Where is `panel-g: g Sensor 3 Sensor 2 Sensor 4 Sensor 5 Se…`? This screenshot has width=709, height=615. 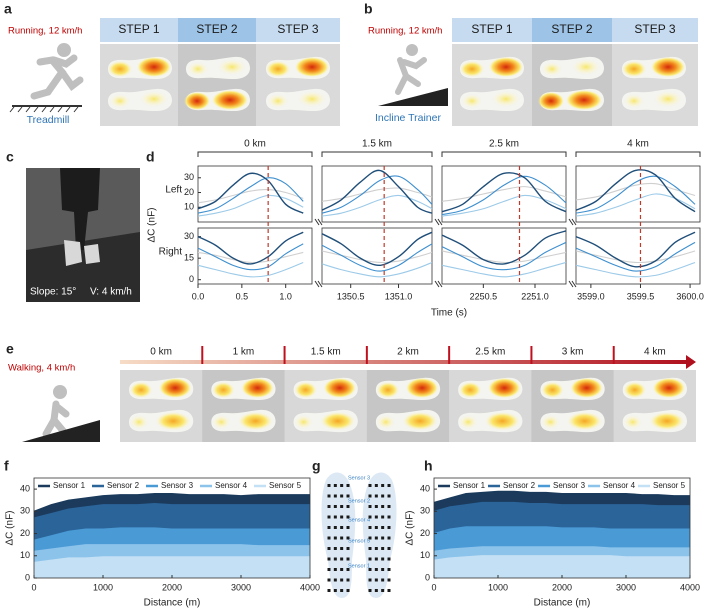
panel-g: g Sensor 3 Sensor 2 Sensor 4 Sensor 5 Se… is located at coordinates (354, 528).